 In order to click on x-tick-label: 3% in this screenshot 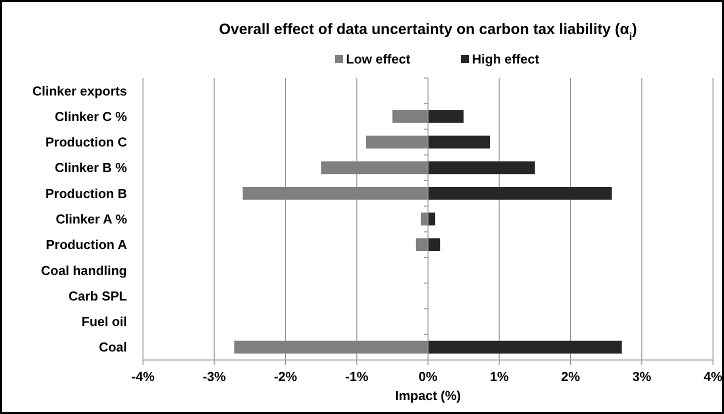, I will do `click(642, 376)`.